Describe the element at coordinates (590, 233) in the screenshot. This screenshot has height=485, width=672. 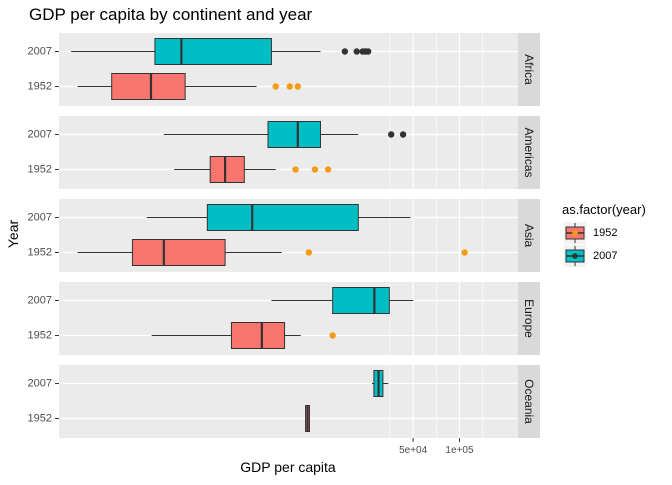
I see `legend-key-1952: 1952` at that location.